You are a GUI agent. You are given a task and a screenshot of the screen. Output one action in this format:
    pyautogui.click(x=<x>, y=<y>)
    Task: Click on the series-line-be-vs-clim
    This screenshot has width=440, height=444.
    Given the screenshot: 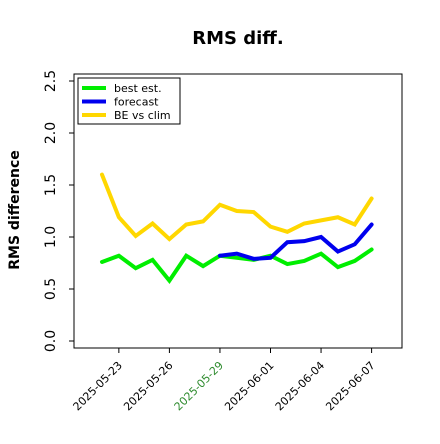 What is the action you would take?
    pyautogui.click(x=237, y=207)
    